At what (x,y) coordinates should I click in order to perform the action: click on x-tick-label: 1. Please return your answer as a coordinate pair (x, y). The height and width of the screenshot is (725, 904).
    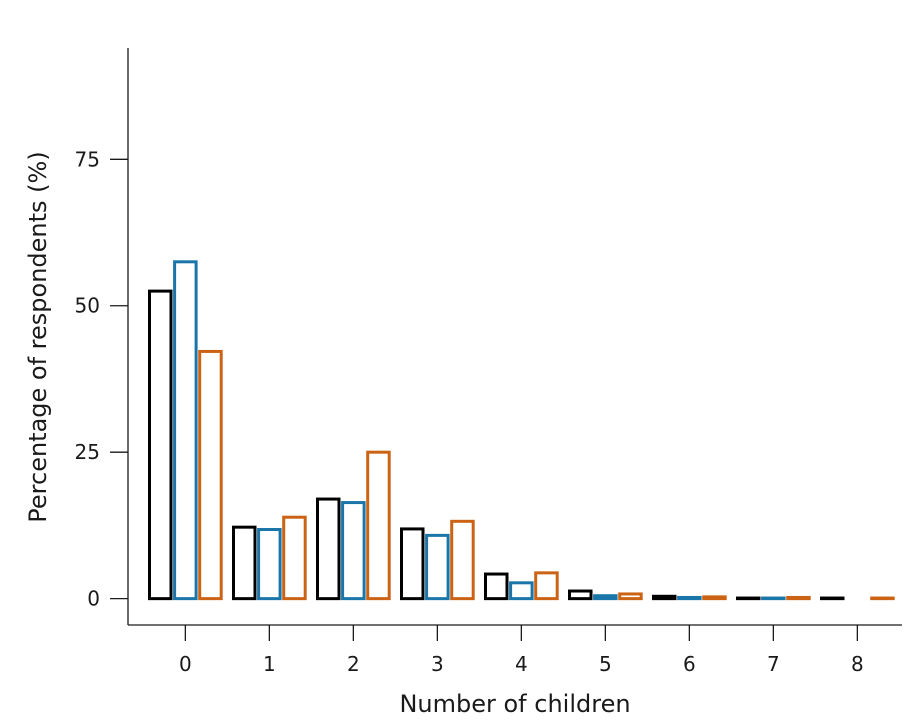
    Looking at the image, I should click on (269, 664).